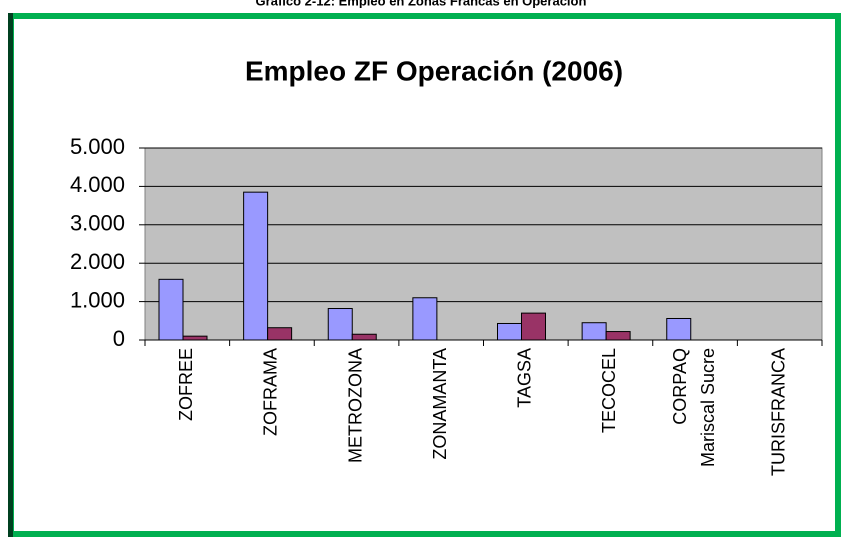 This screenshot has height=537, width=842. What do you see at coordinates (440, 404) in the screenshot?
I see `x-tick-label: ZONAMANTA` at bounding box center [440, 404].